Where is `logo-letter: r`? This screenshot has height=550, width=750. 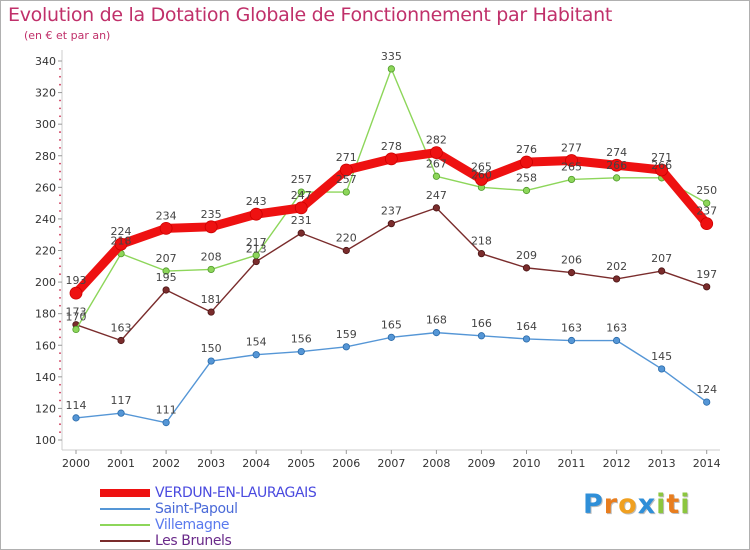 logo-letter: r is located at coordinates (611, 504).